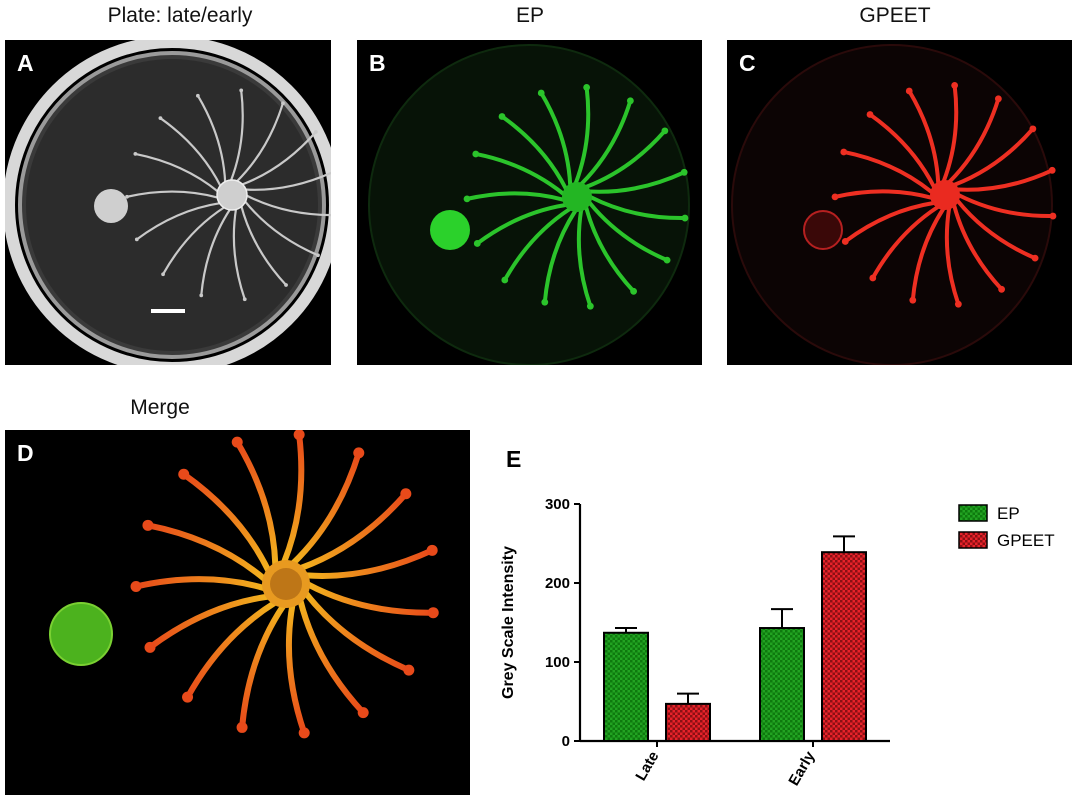 This screenshot has width=1077, height=800. What do you see at coordinates (25, 63) in the screenshot?
I see `panel-a-letter: A` at bounding box center [25, 63].